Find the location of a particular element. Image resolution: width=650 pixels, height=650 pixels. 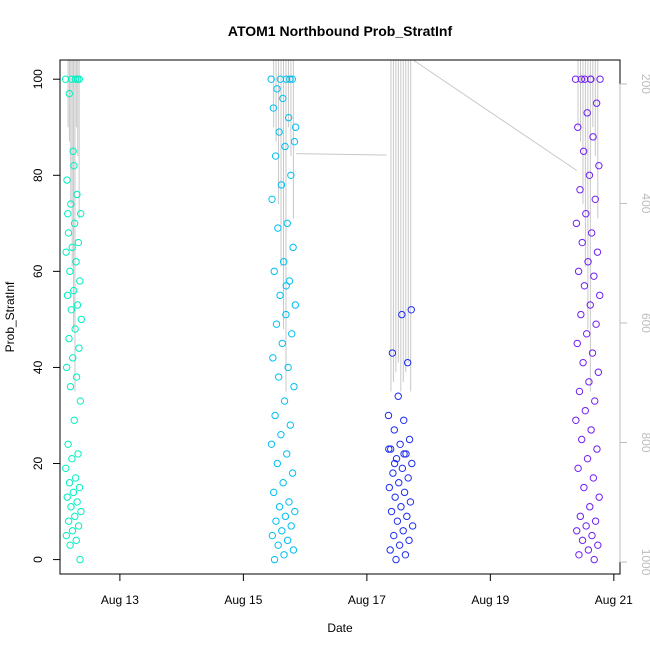

y-tick-label: 100 is located at coordinates (38, 79).